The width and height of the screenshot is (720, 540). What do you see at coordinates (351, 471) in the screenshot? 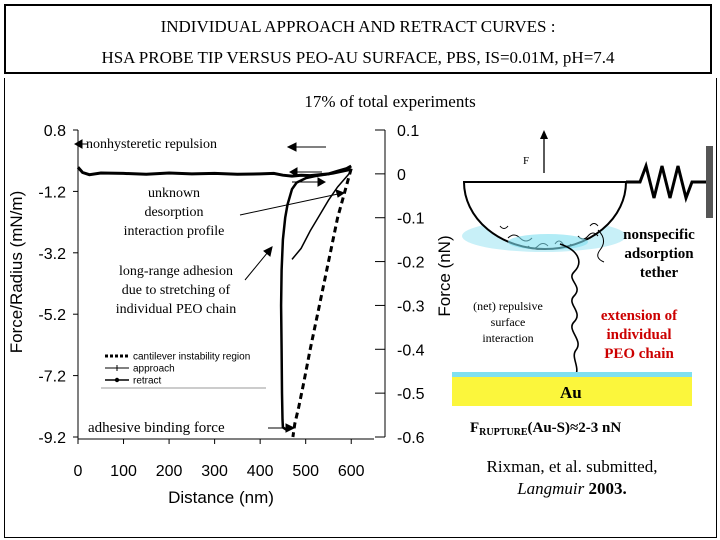
I see `x-tick-label: 600` at bounding box center [351, 471].